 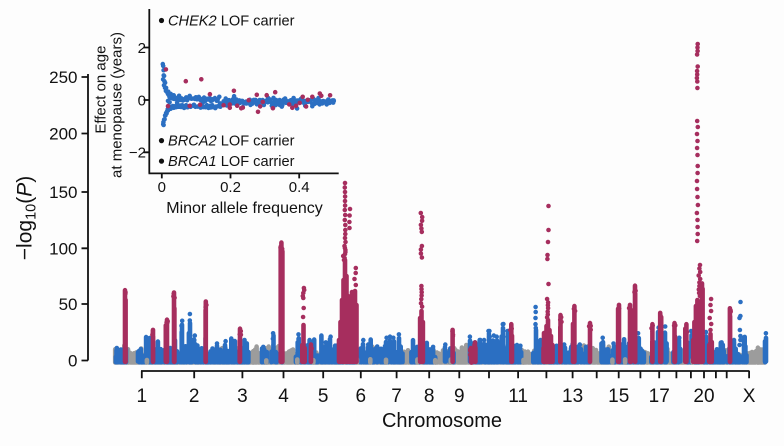 I want to click on svg-text: 100, so click(x=63, y=248).